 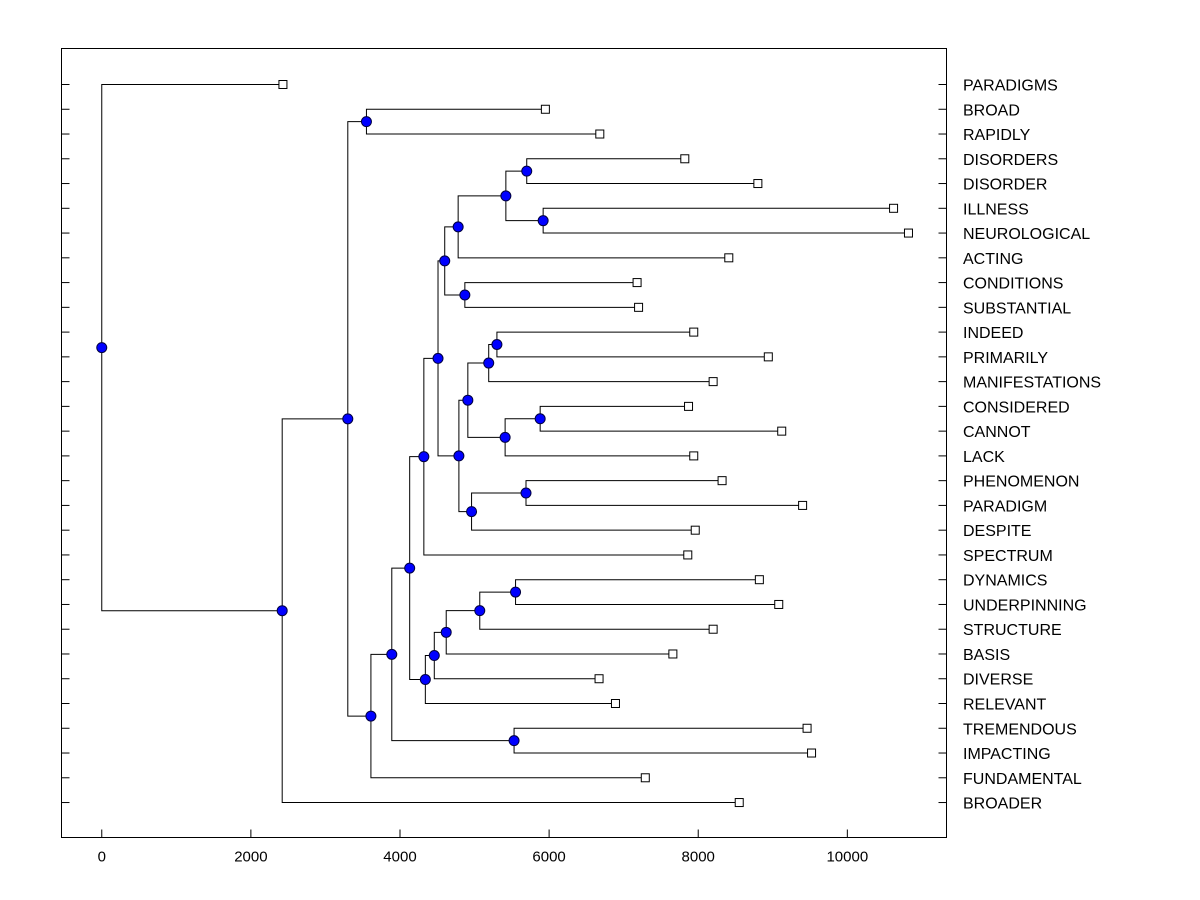 What do you see at coordinates (997, 135) in the screenshot?
I see `leaf-label-rapidly: RAPIDLY` at bounding box center [997, 135].